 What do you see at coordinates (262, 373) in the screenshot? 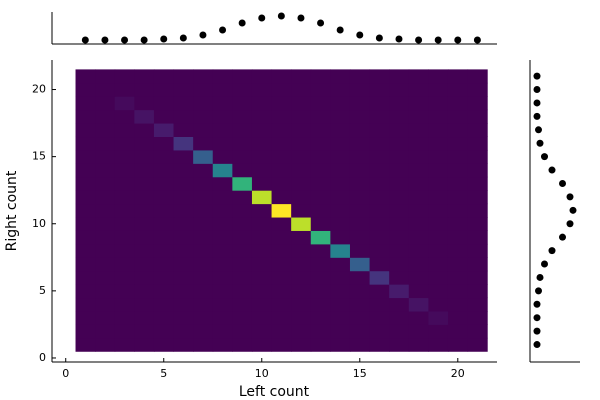
I see `x-tick-label: 10` at bounding box center [262, 373].